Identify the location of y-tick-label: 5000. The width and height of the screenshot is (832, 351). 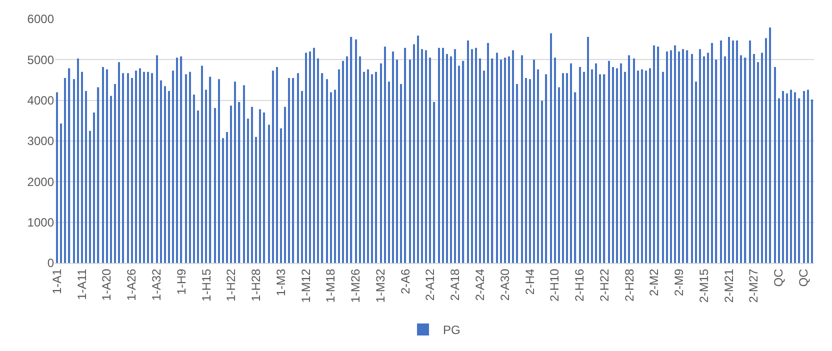
(40, 59).